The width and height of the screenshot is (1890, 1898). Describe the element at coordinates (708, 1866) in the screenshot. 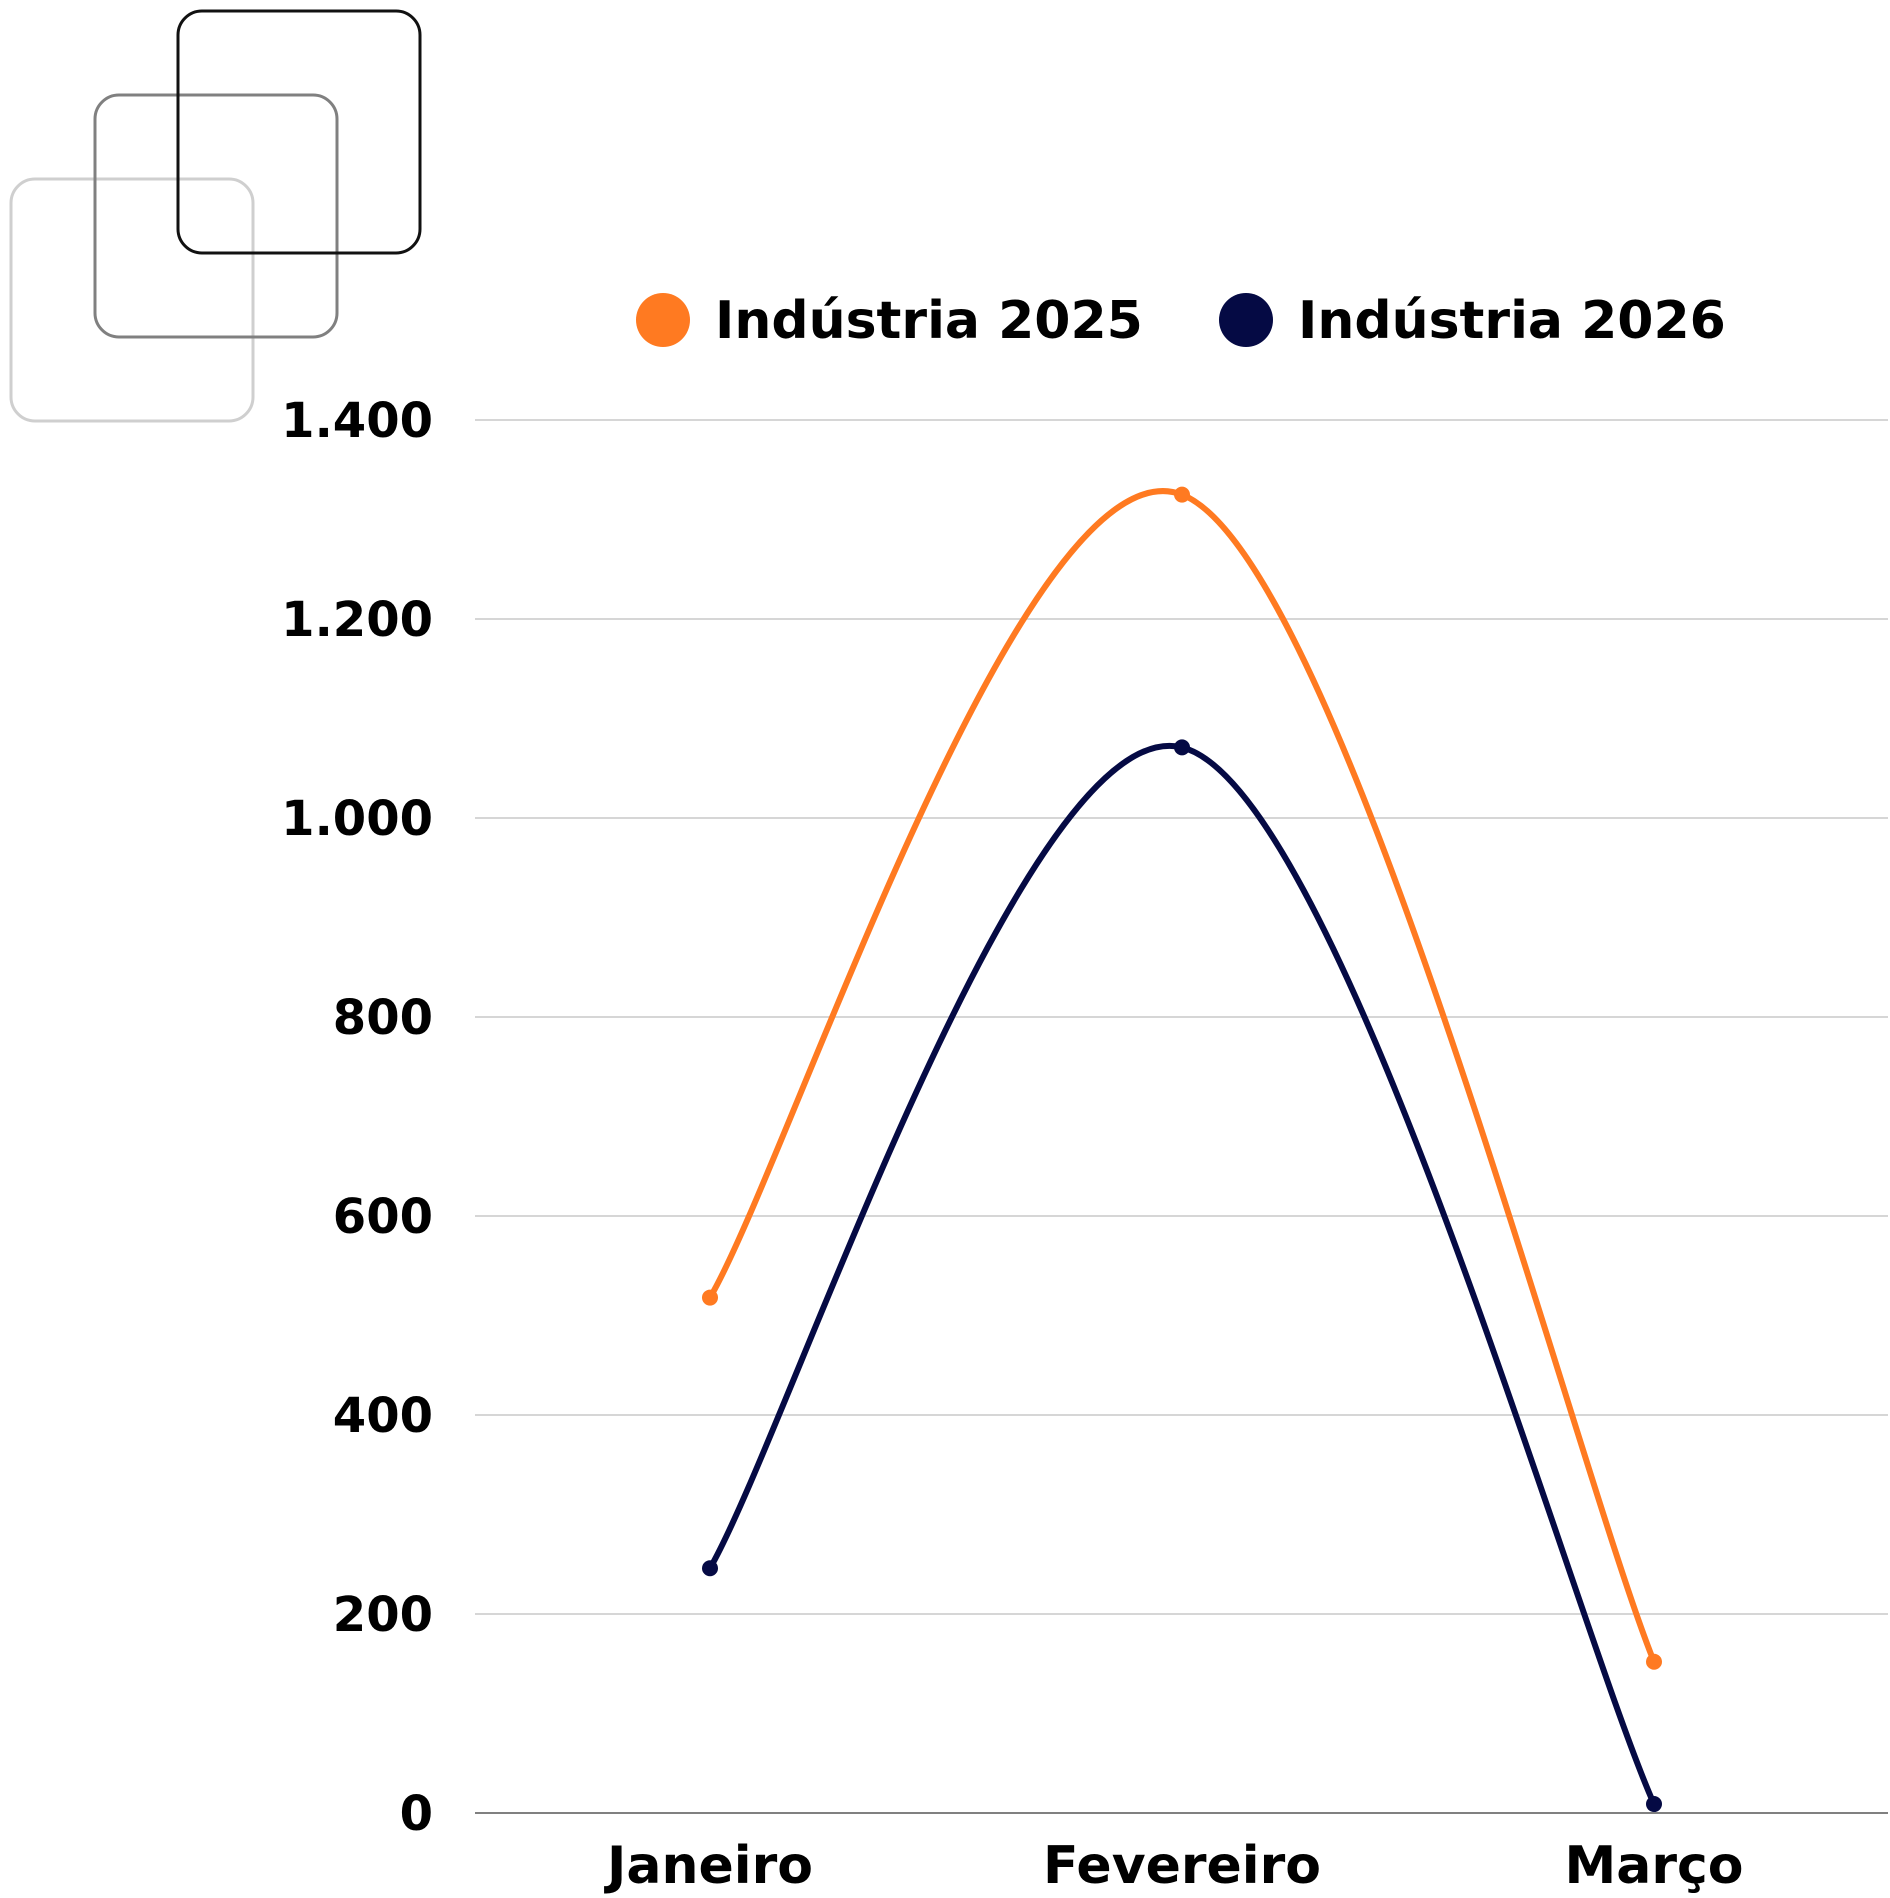

I see `x-tick-label: Janeiro` at that location.